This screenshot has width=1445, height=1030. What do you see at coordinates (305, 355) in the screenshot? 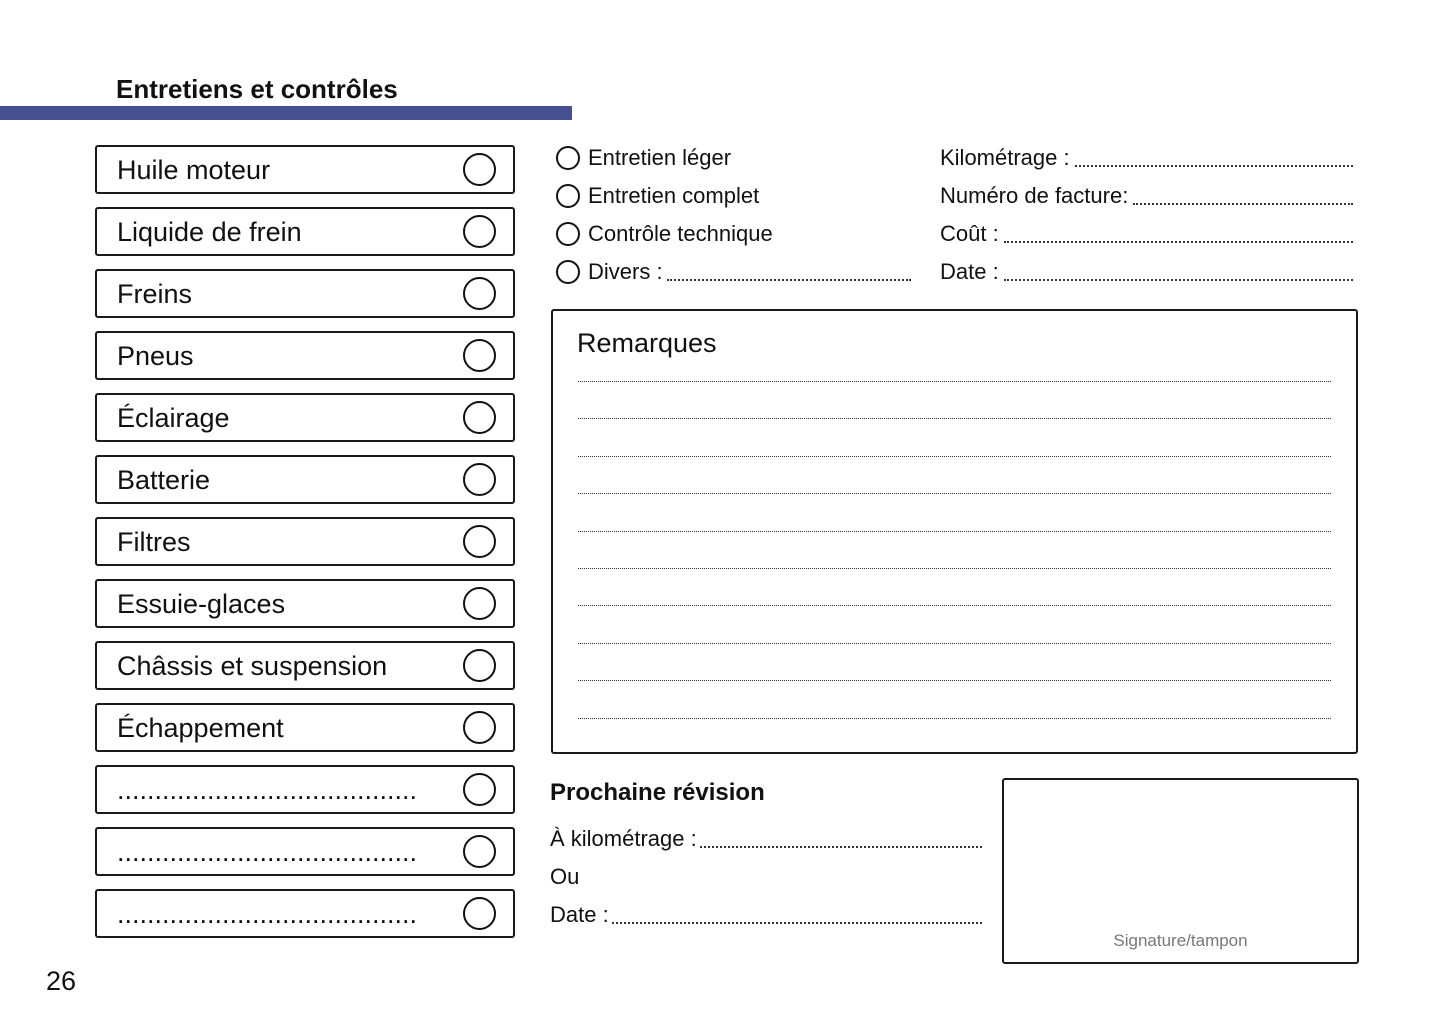
I see `checklist-item: Pneus` at bounding box center [305, 355].